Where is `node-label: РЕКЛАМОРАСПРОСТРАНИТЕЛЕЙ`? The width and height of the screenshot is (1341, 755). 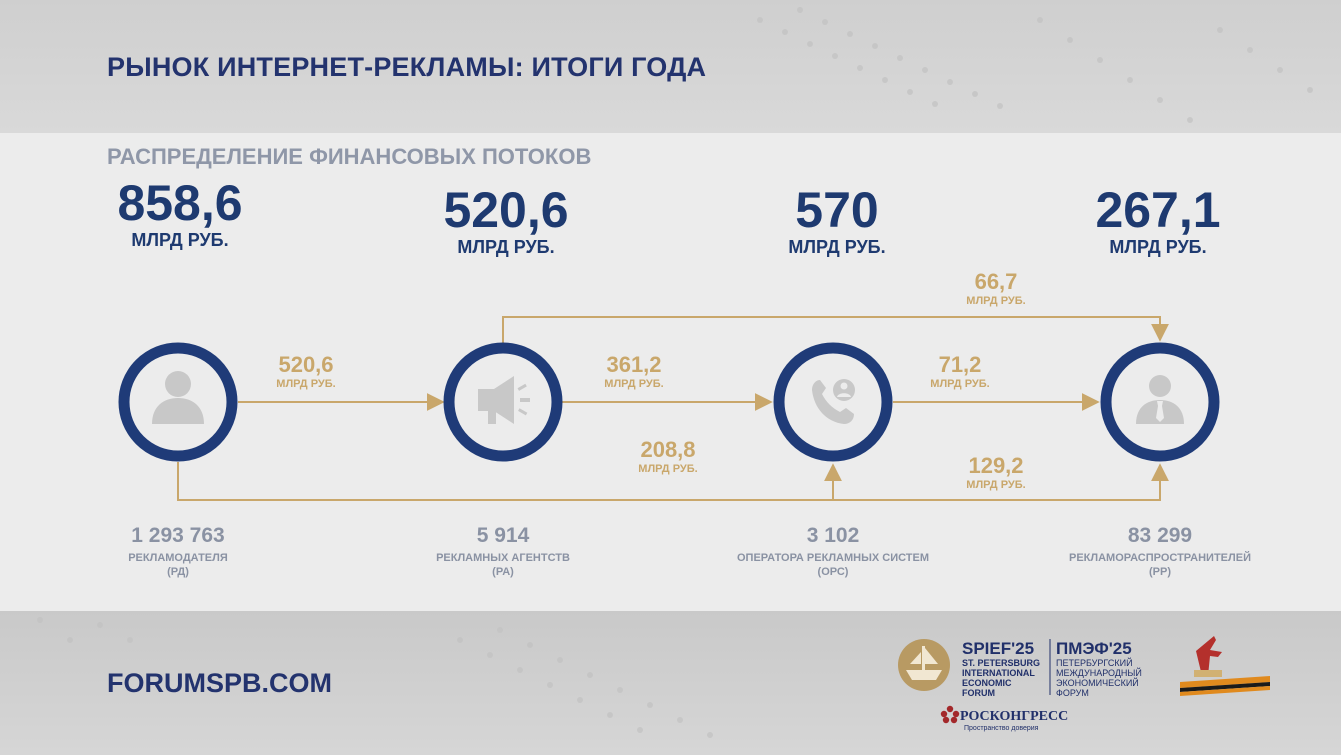 node-label: РЕКЛАМОРАСПРОСТРАНИТЕЛЕЙ is located at coordinates (1160, 558).